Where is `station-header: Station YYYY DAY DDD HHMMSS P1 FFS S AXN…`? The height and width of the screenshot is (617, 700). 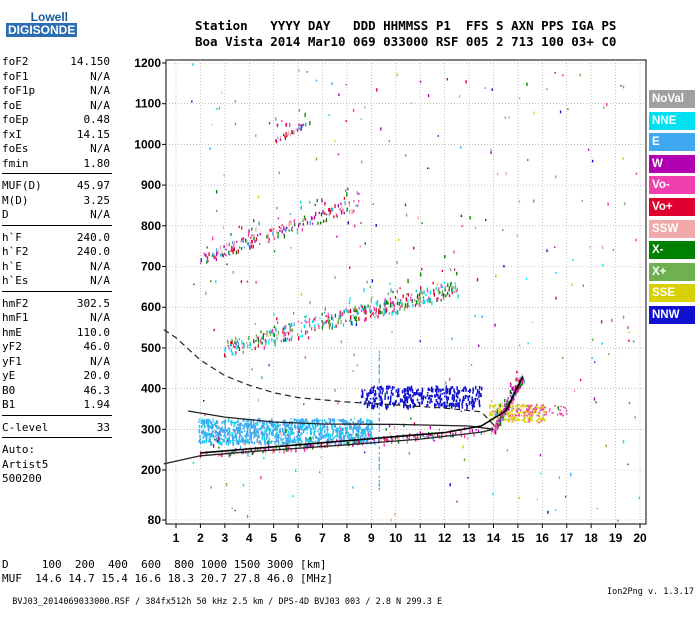 station-header: Station YYYY DAY DDD HHMMSS P1 FFS S AXN… is located at coordinates (405, 34).